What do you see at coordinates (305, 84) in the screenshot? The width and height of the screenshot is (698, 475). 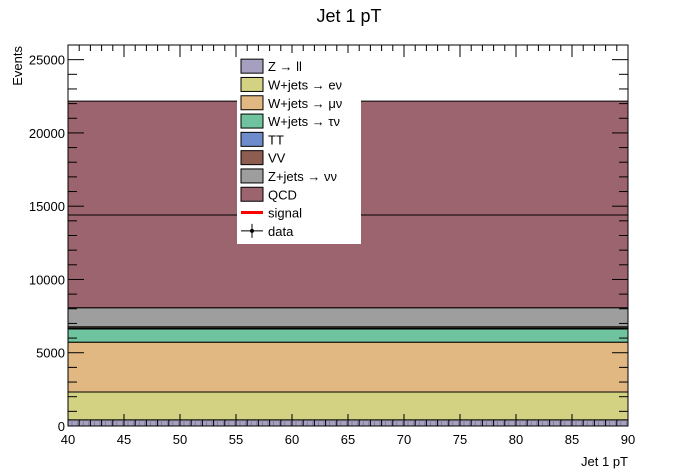 I see `legend-label: W+jets → eν` at bounding box center [305, 84].